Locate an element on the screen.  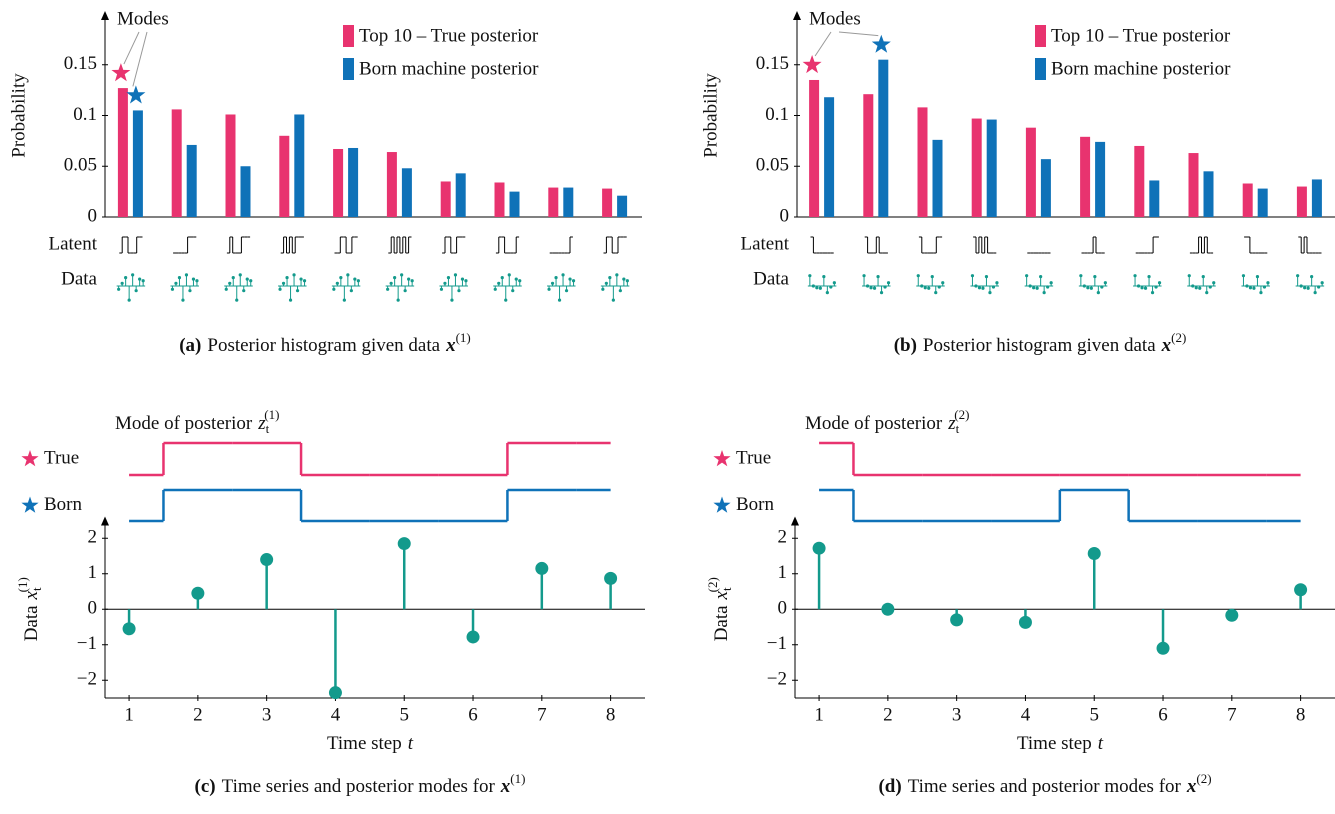
caption: (b) Posterior histogram given data x(2) is located at coordinates (1040, 343).